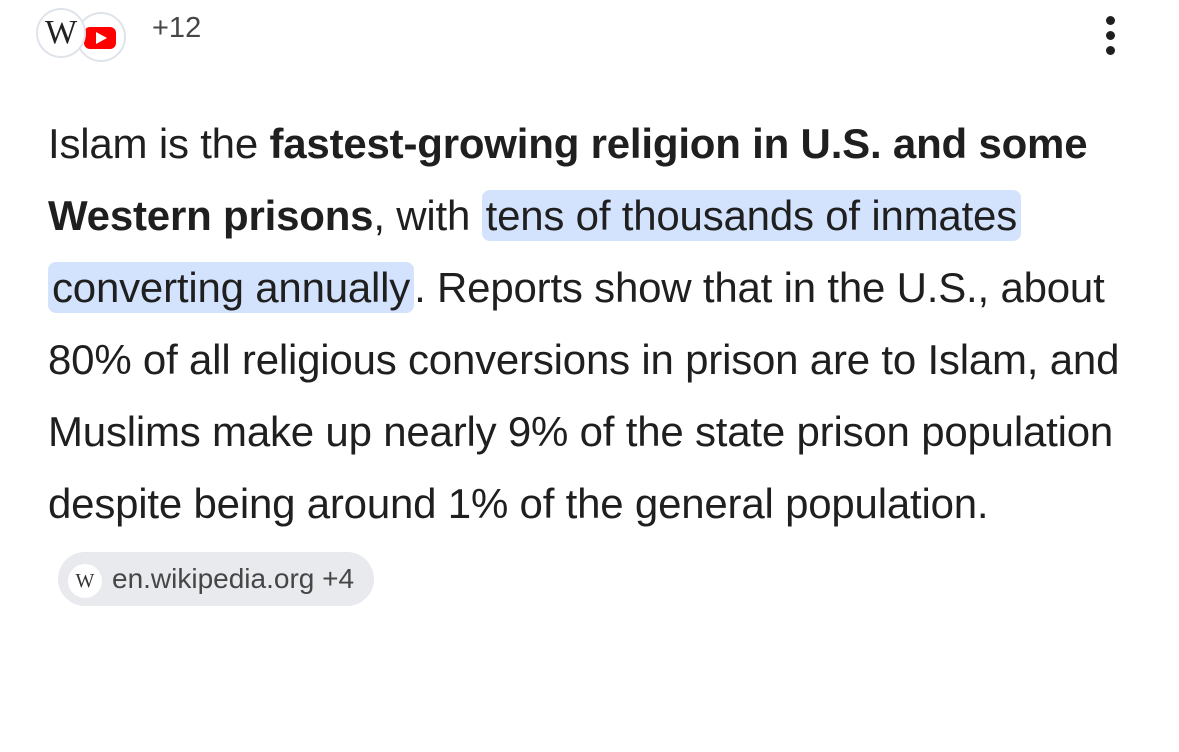 The width and height of the screenshot is (1179, 752). Describe the element at coordinates (177, 28) in the screenshot. I see `more-sources: +12` at that location.